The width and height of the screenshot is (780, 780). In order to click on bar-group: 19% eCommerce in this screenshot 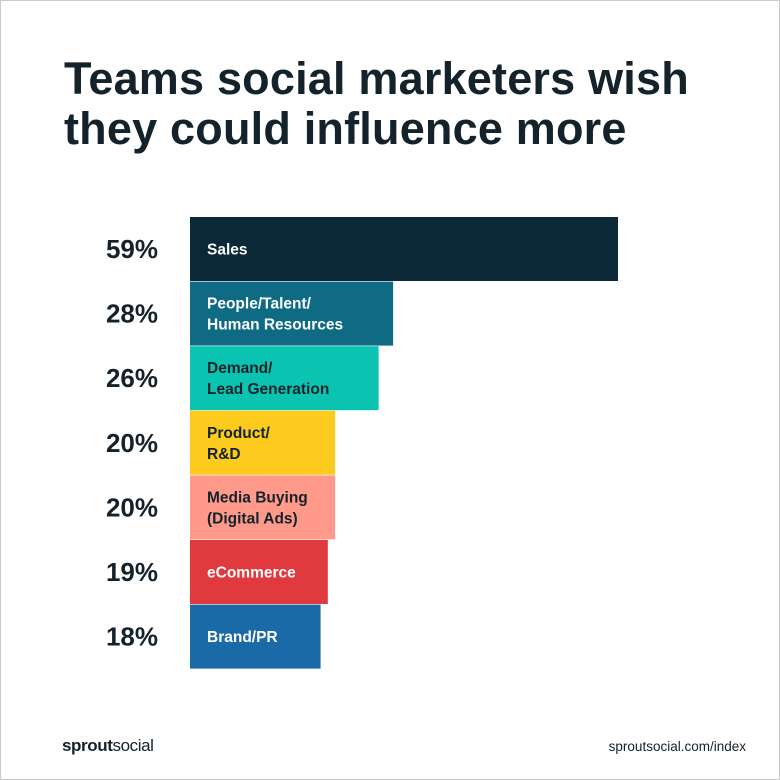, I will do `click(217, 572)`.